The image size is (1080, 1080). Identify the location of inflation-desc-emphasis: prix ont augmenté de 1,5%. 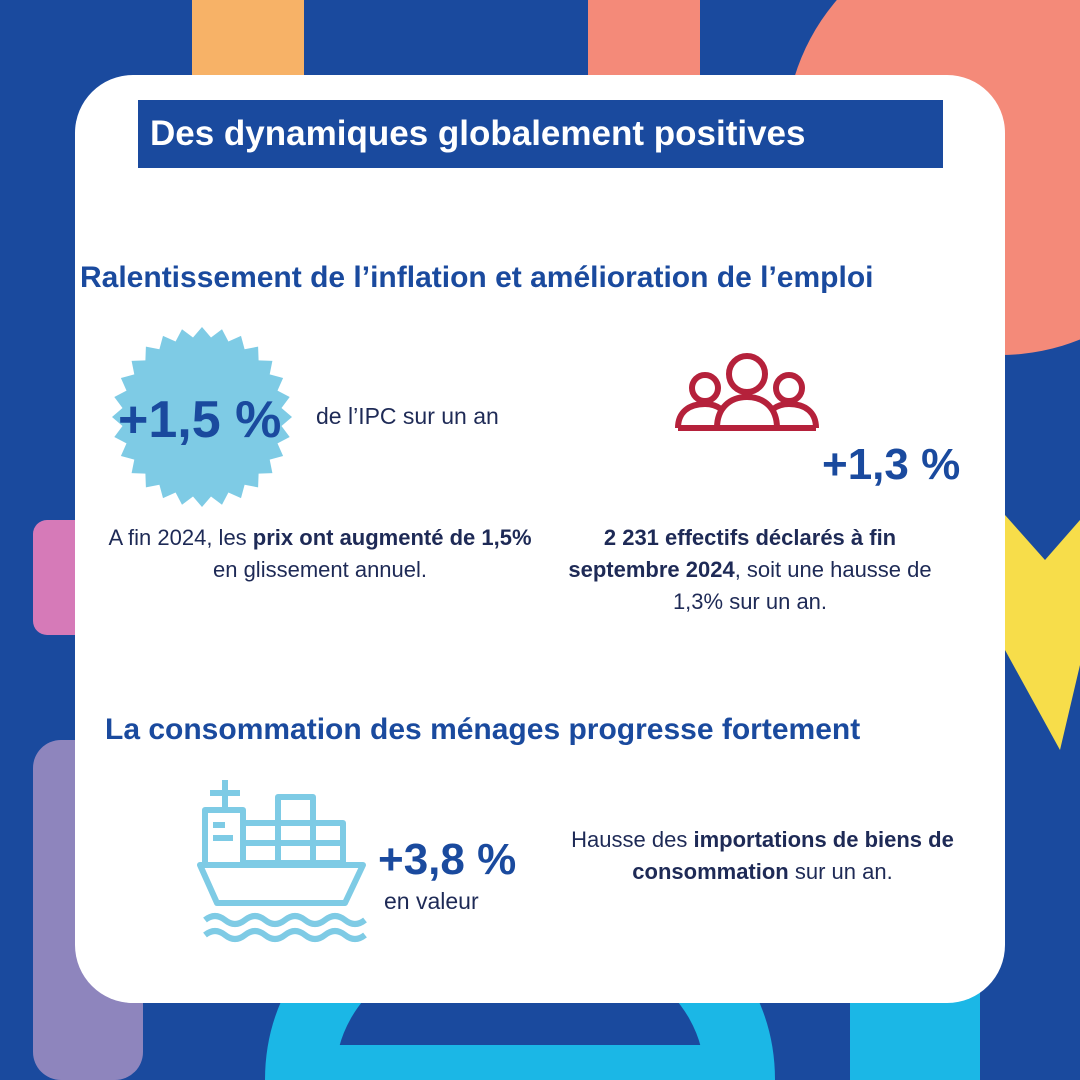
(392, 537).